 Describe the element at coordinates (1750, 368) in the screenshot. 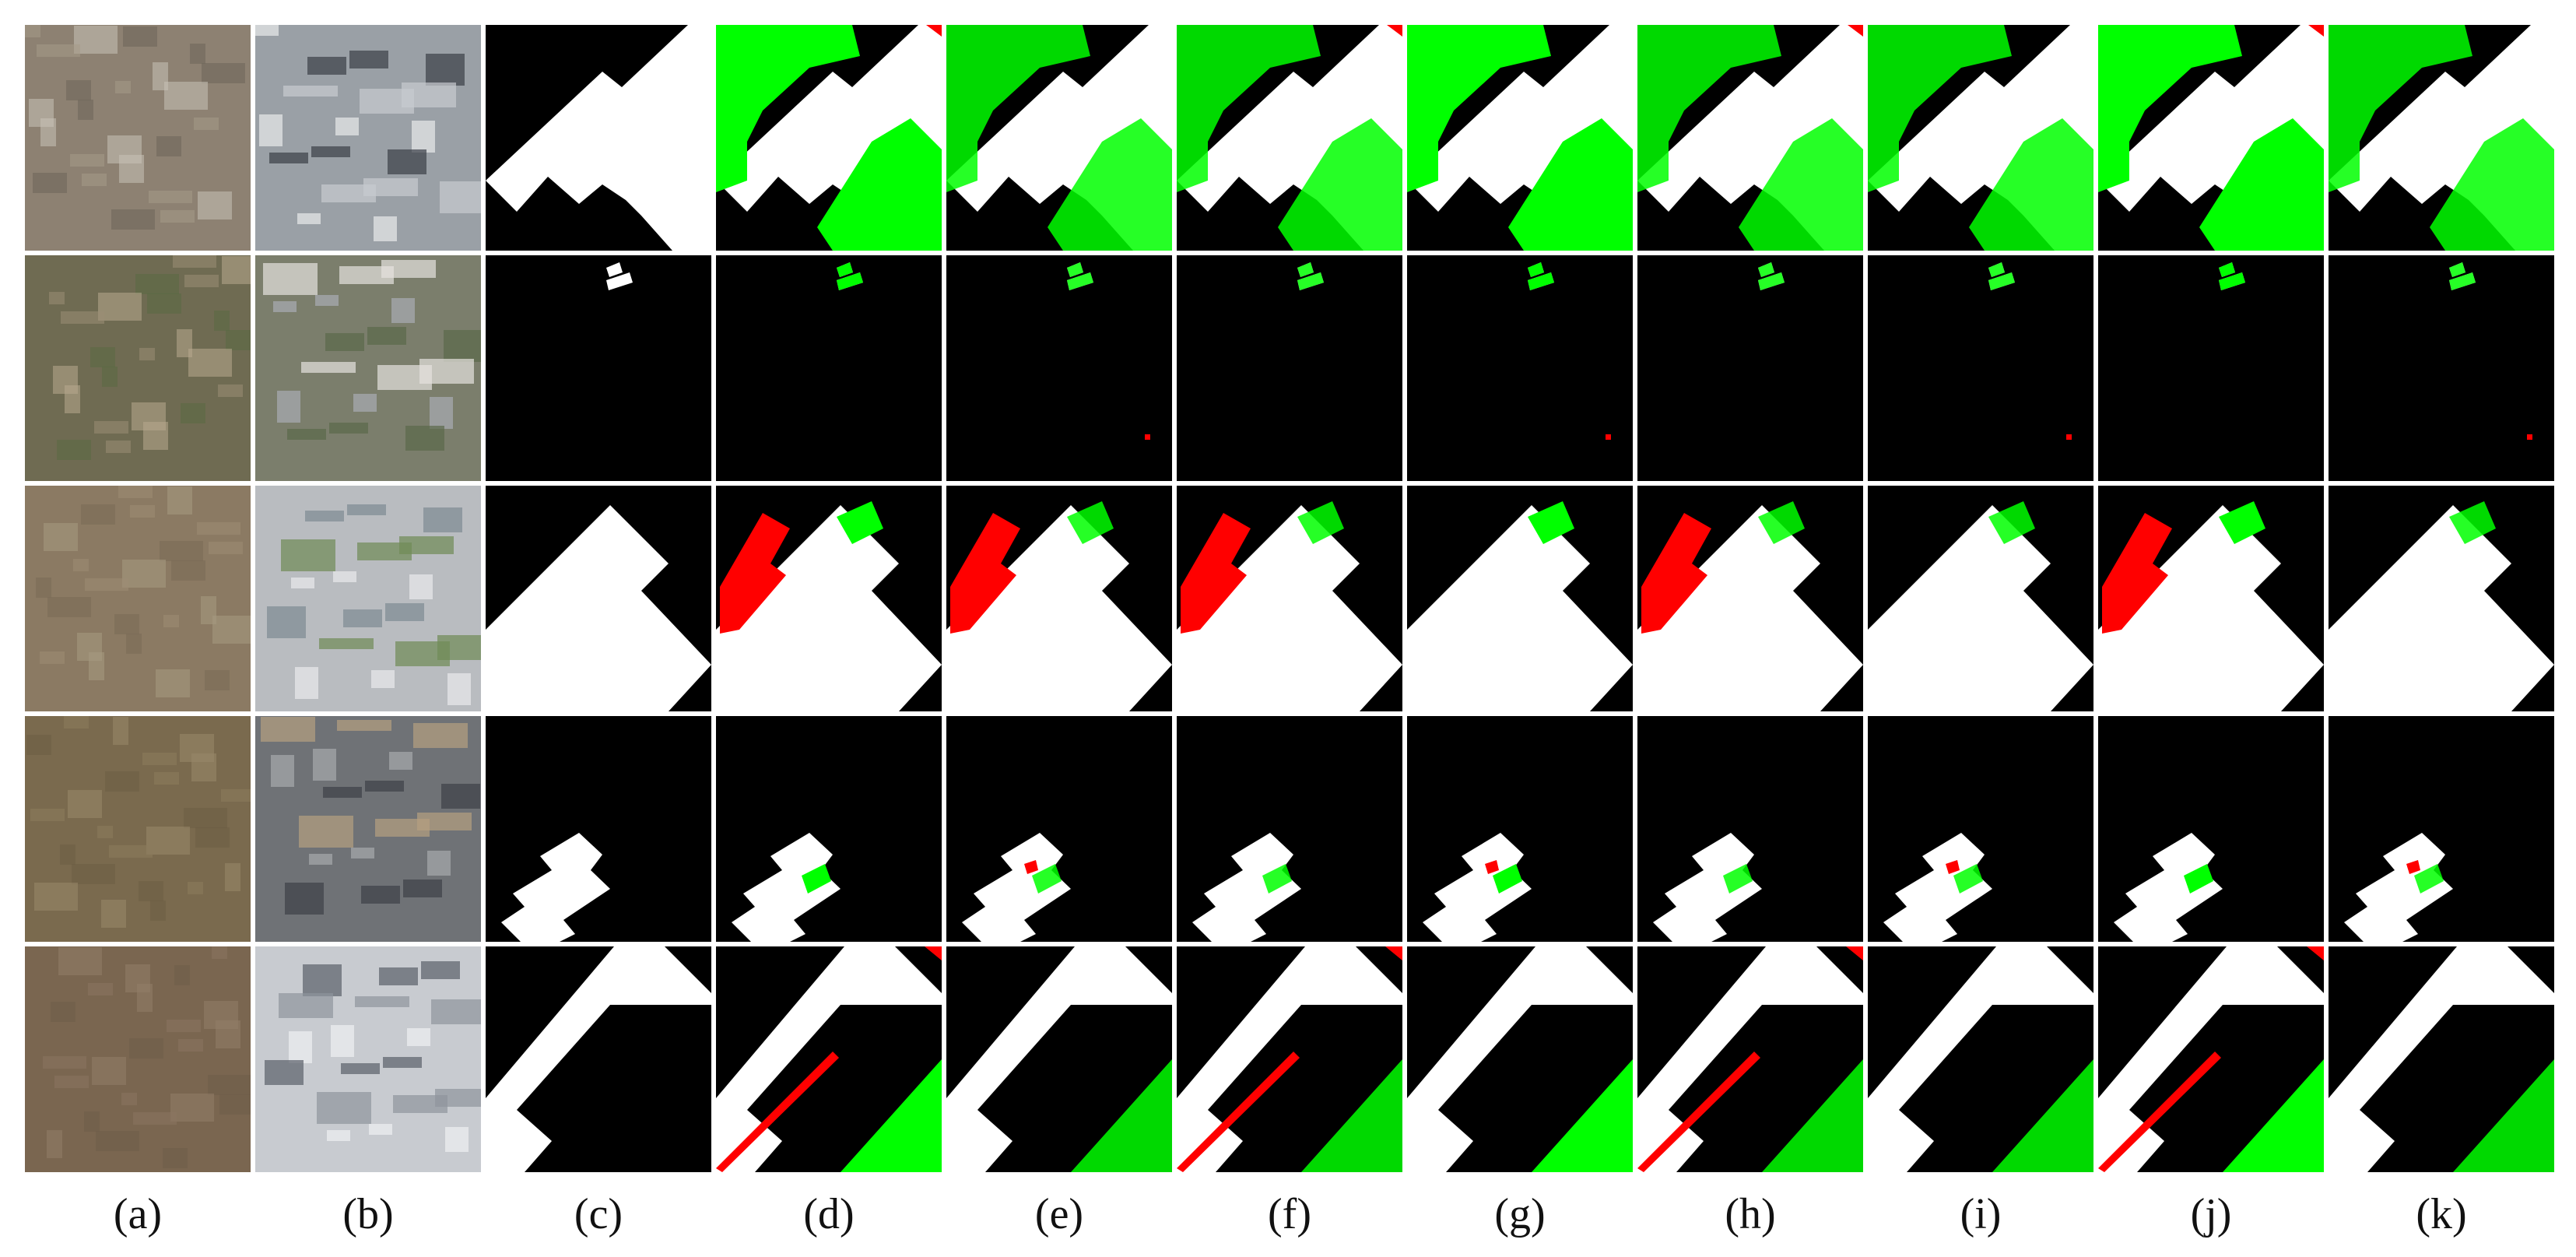

I see `tile-r2-h` at that location.